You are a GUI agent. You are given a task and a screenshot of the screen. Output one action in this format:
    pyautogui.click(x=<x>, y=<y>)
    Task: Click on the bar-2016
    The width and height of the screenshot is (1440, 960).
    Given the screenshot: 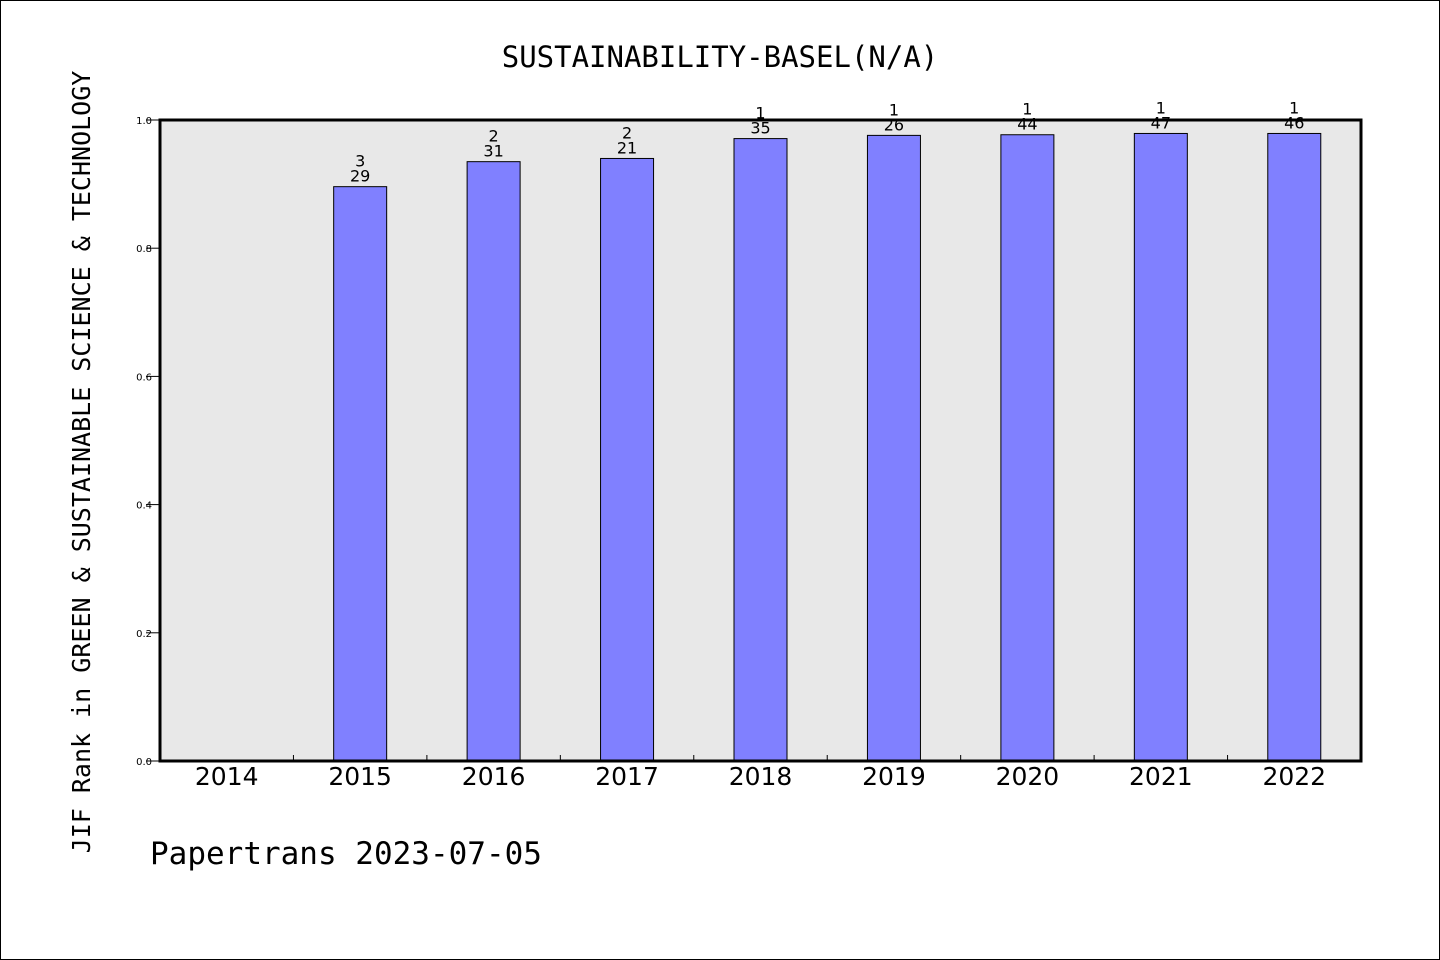 What is the action you would take?
    pyautogui.click(x=493, y=461)
    